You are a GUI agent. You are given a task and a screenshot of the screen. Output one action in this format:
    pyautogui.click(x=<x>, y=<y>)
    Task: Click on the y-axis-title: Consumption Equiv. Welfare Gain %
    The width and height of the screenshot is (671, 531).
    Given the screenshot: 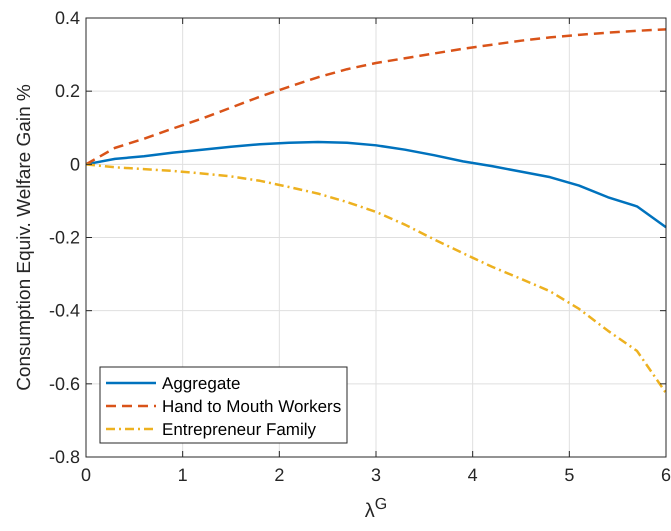 What is the action you would take?
    pyautogui.click(x=24, y=237)
    